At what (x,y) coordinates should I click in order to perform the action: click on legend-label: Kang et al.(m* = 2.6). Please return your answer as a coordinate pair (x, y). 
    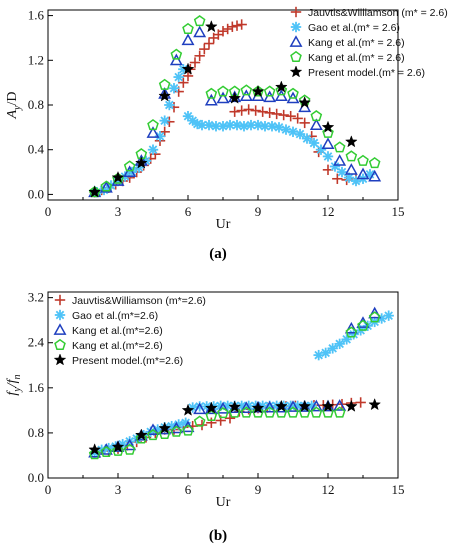
    Looking at the image, I should click on (356, 43).